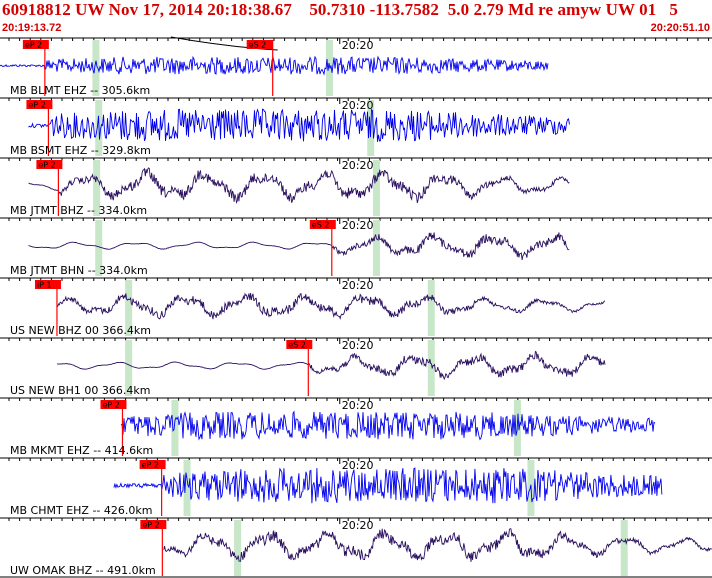 The height and width of the screenshot is (578, 712). I want to click on pick-label: iP 1, so click(44, 285).